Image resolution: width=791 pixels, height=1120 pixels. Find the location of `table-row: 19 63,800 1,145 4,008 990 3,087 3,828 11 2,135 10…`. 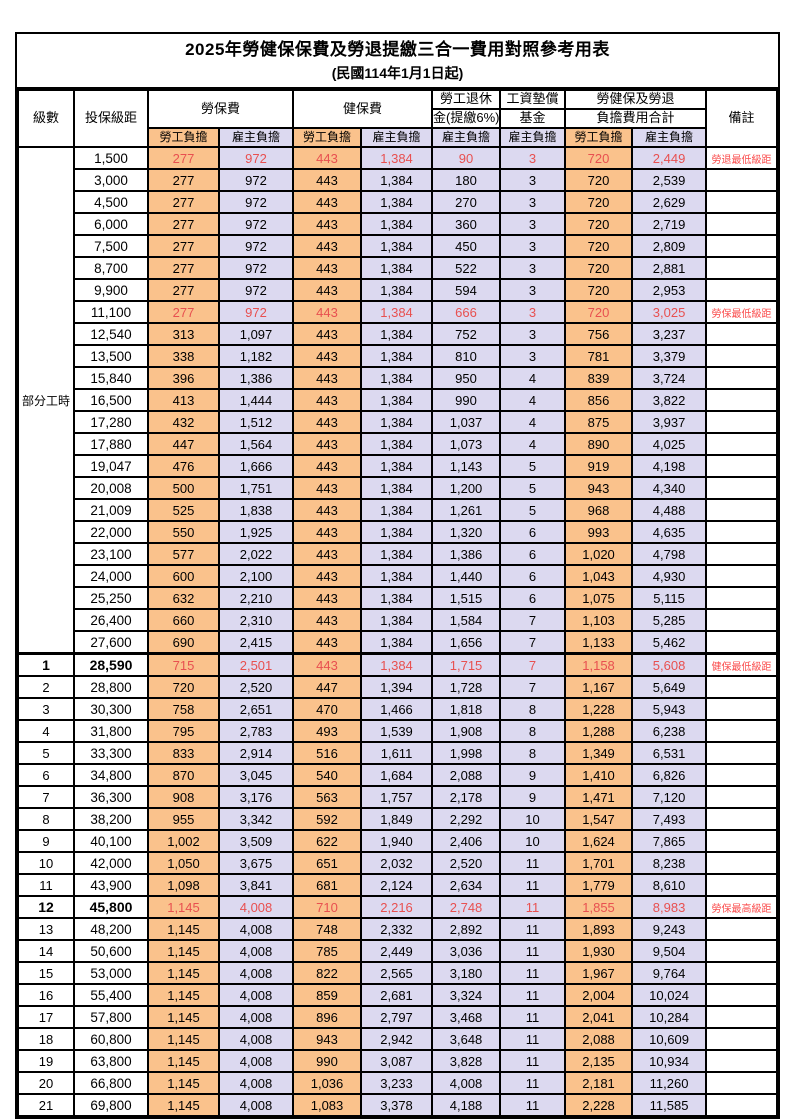

table-row: 19 63,800 1,145 4,008 990 3,087 3,828 11 2,135 10… is located at coordinates (398, 1061).